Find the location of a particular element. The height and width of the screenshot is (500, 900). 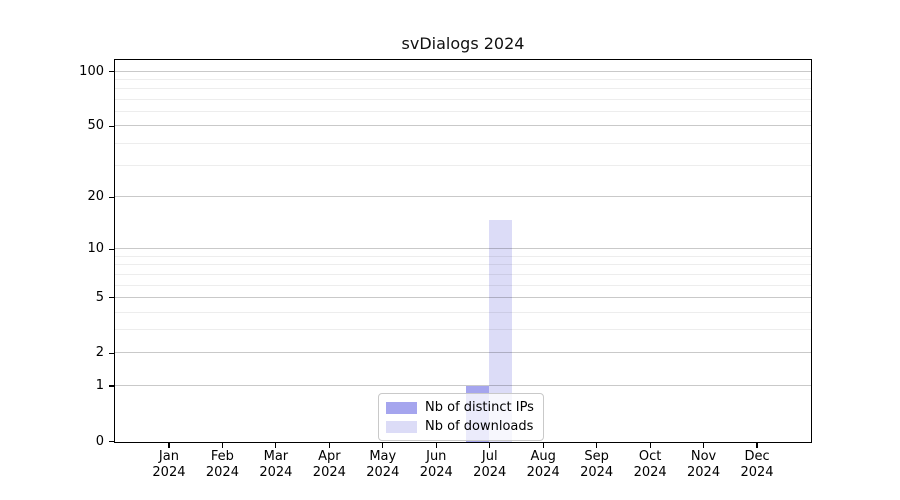

x-tick-label: May 2024 is located at coordinates (383, 465).